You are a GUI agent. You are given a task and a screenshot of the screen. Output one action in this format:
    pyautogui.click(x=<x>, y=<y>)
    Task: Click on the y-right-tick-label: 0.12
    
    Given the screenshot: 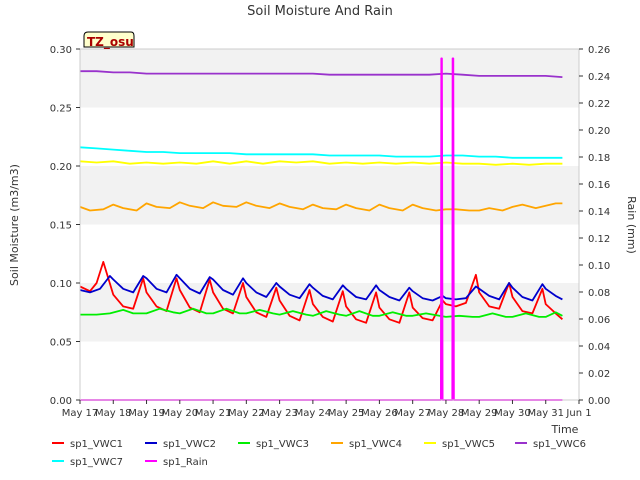 What is the action you would take?
    pyautogui.click(x=599, y=239)
    